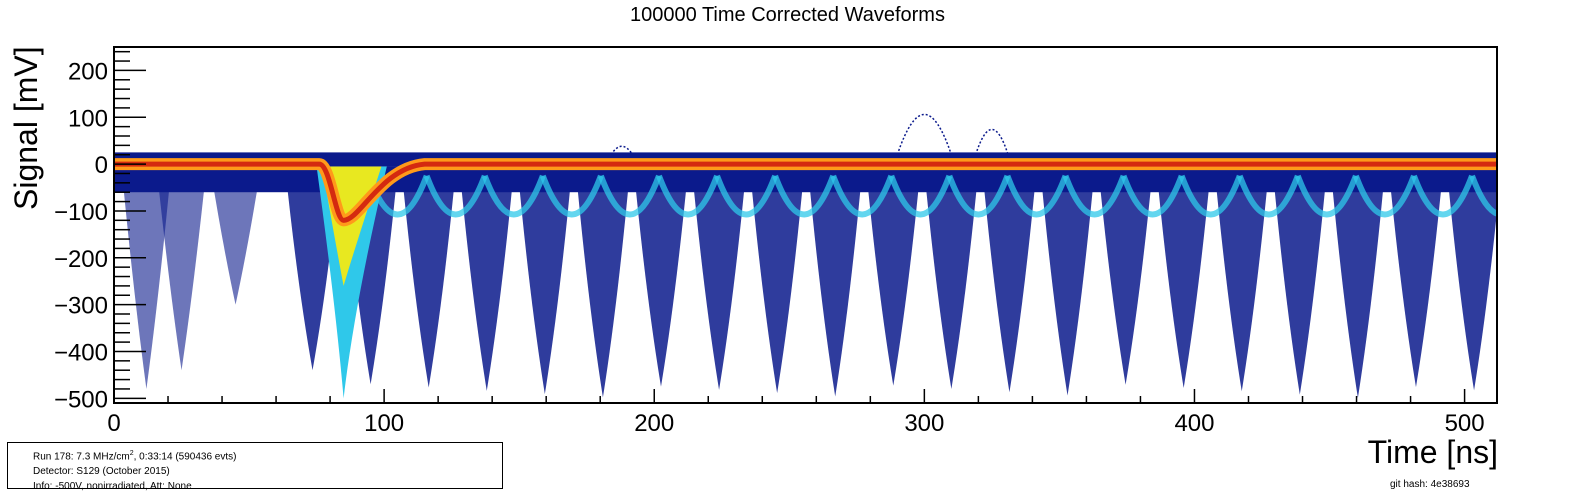 The width and height of the screenshot is (1575, 494). What do you see at coordinates (112, 487) in the screenshot?
I see `info-line-settings: Info: -500V, nonirradiated, Att: None` at bounding box center [112, 487].